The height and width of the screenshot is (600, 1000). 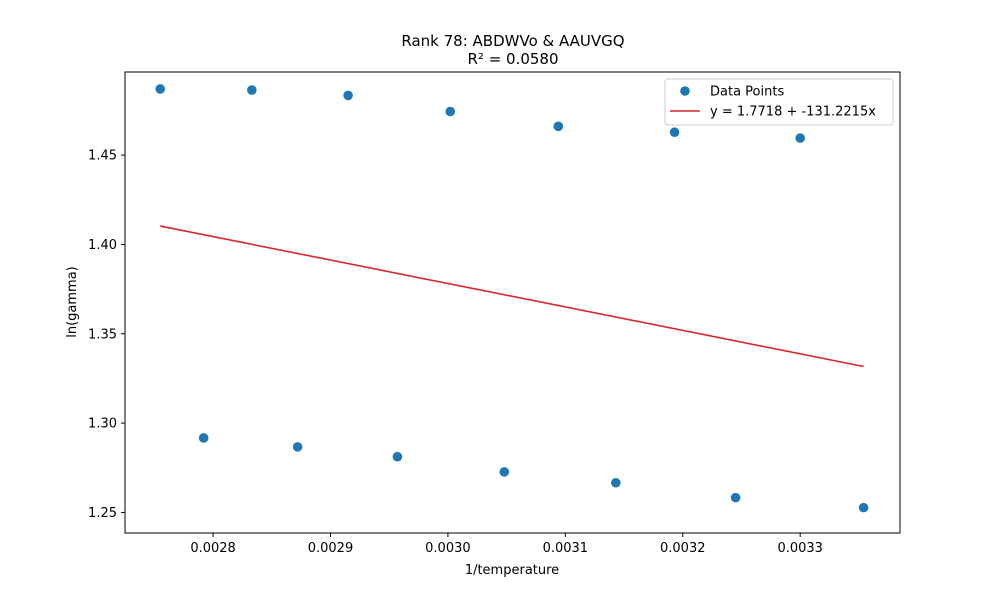 I want to click on y-tick-label-0: 1.25, so click(x=102, y=513).